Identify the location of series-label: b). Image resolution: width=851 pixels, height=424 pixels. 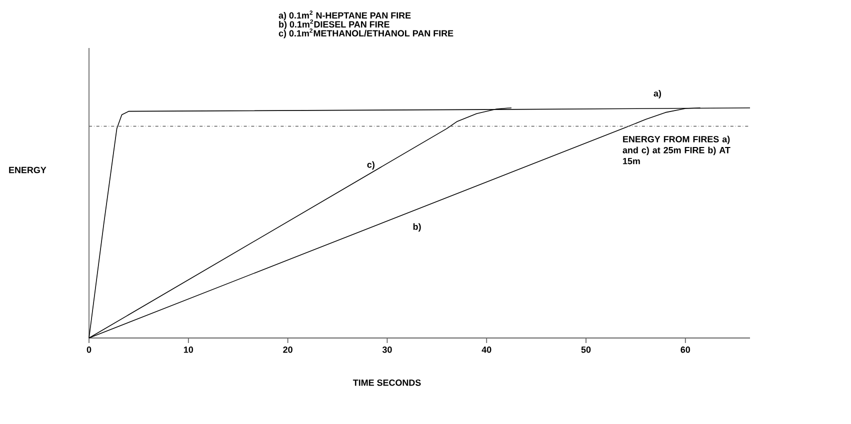
(417, 227).